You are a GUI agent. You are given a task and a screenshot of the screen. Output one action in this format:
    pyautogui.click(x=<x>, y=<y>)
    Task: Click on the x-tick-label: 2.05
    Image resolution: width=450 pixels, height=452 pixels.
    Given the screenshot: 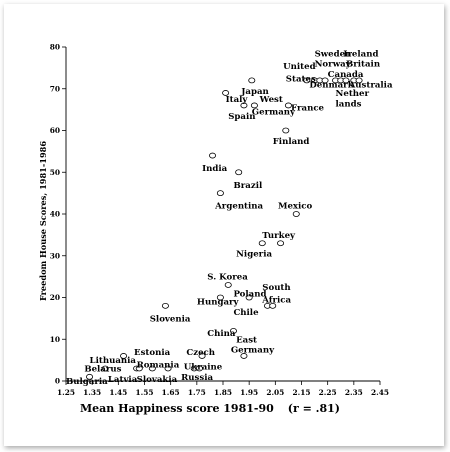 What is the action you would take?
    pyautogui.click(x=275, y=392)
    